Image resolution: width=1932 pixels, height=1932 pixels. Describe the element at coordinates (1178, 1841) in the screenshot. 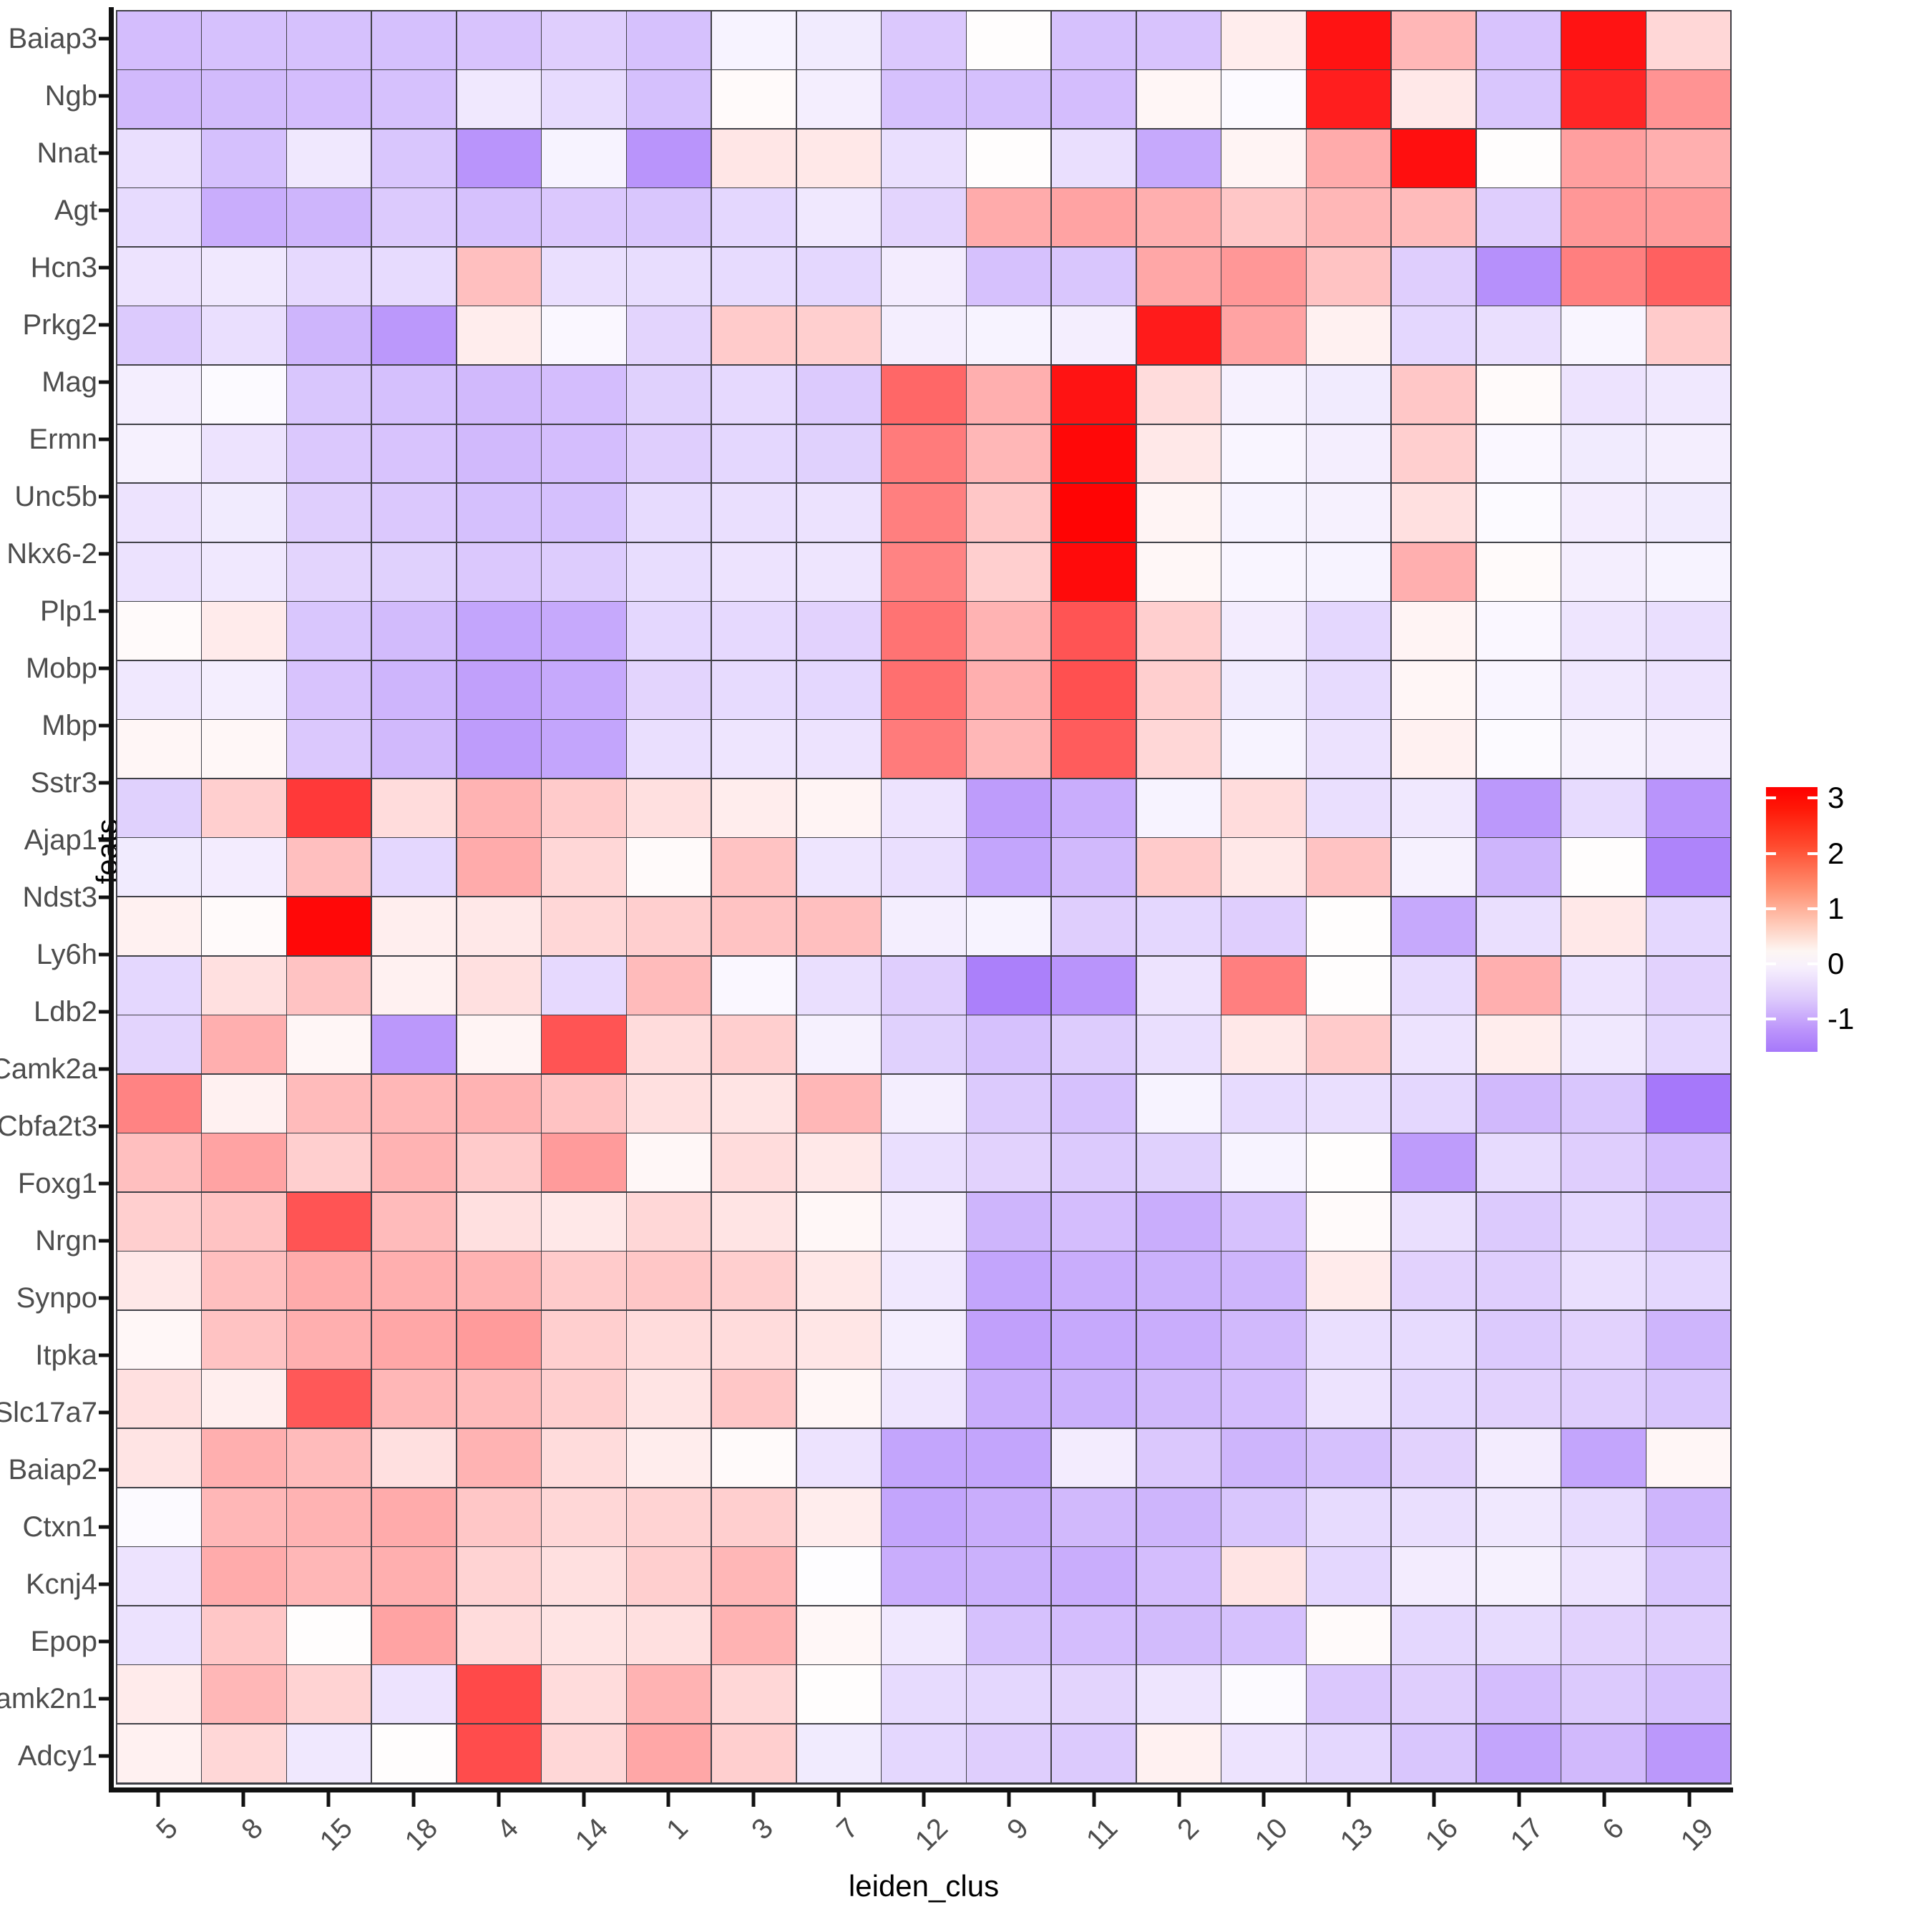

I see `x-axis-tick-label-wrap: 2` at that location.